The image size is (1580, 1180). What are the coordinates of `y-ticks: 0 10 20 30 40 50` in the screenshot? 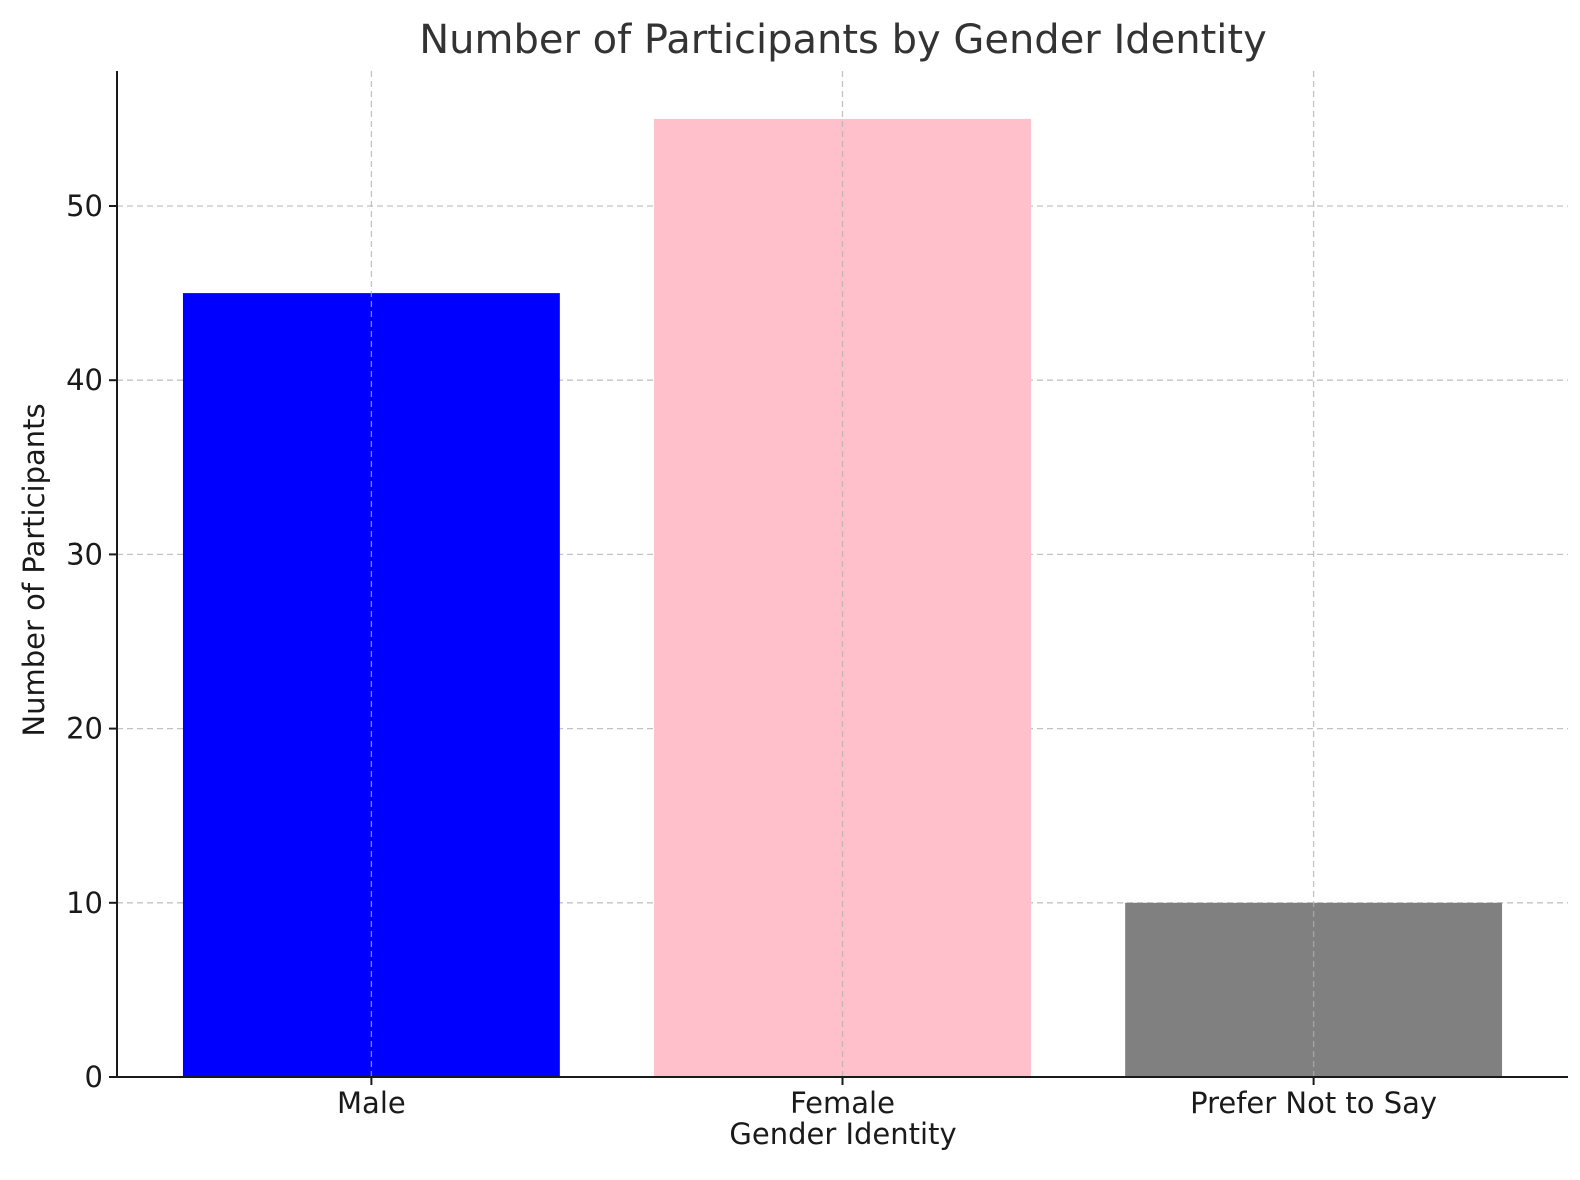 It's located at (91, 641).